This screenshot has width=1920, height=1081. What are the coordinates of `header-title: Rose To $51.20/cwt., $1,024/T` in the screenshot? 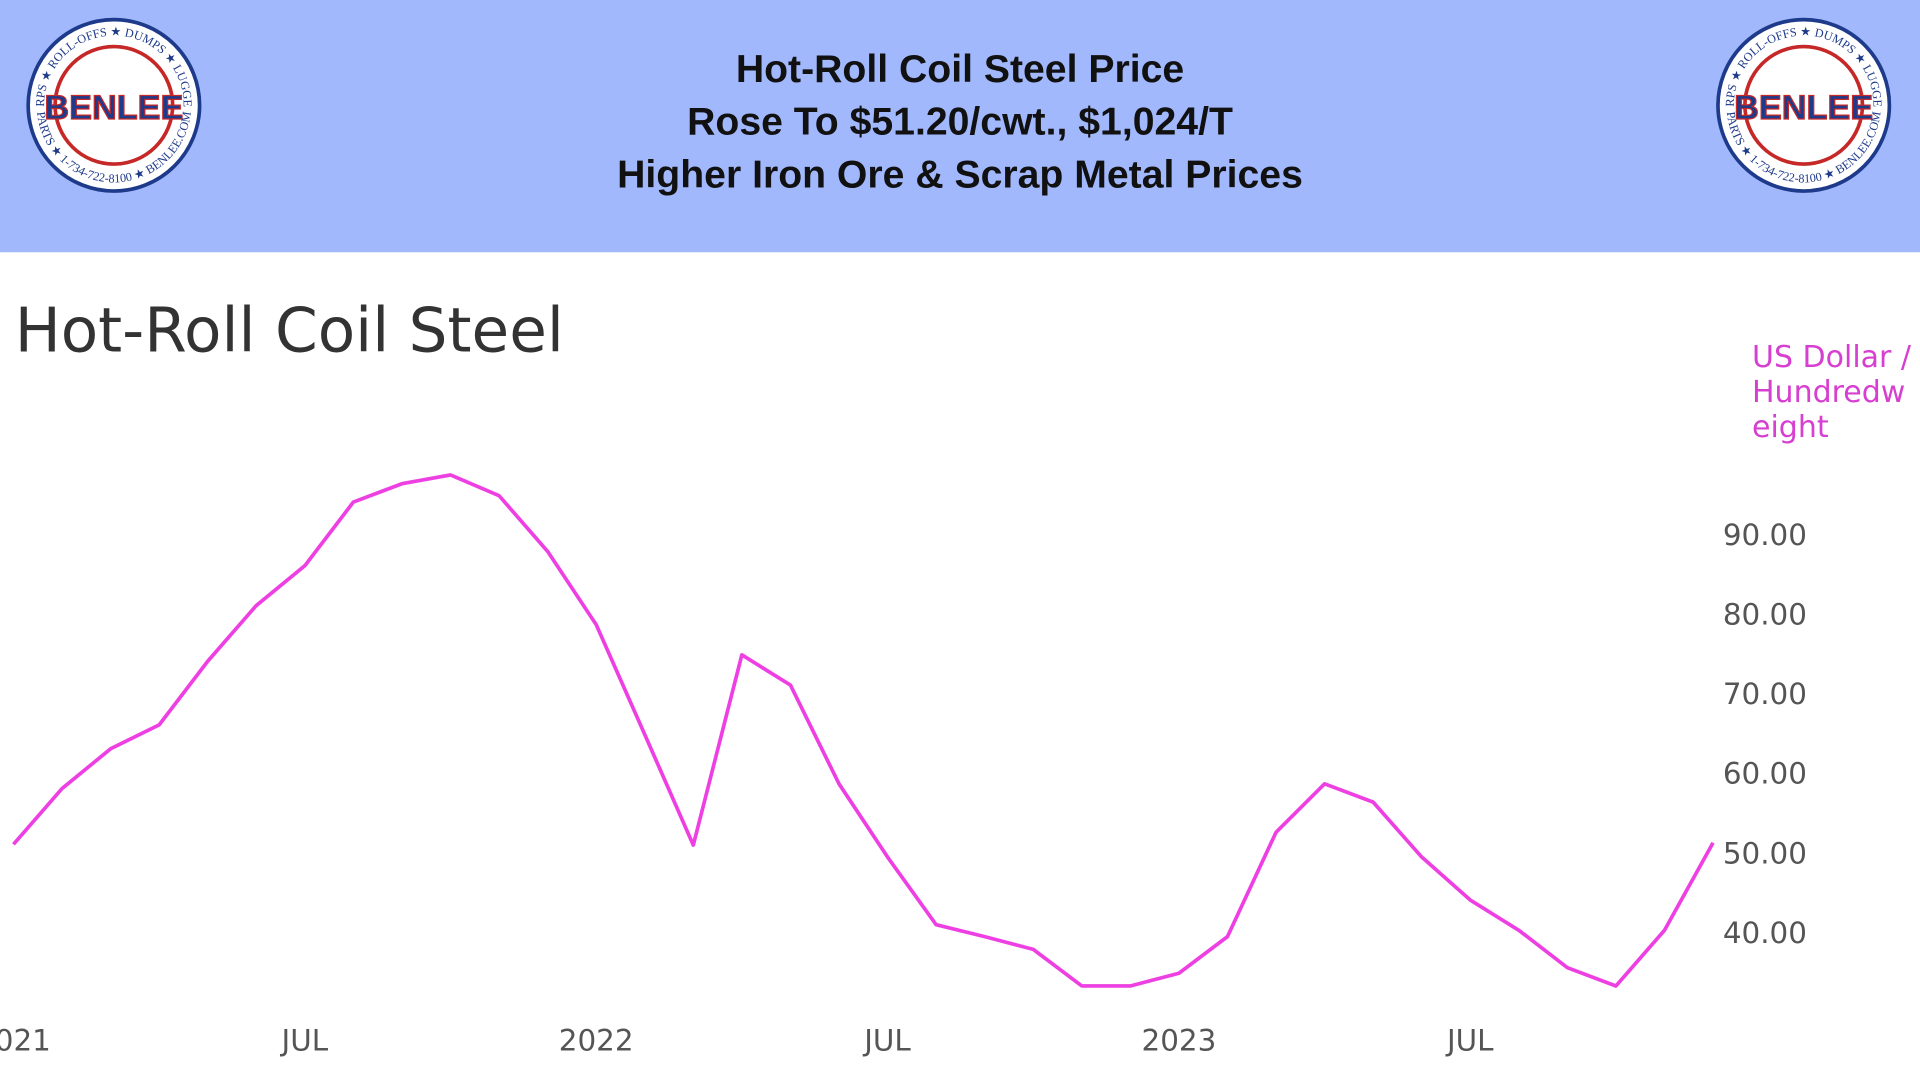 It's located at (960, 122).